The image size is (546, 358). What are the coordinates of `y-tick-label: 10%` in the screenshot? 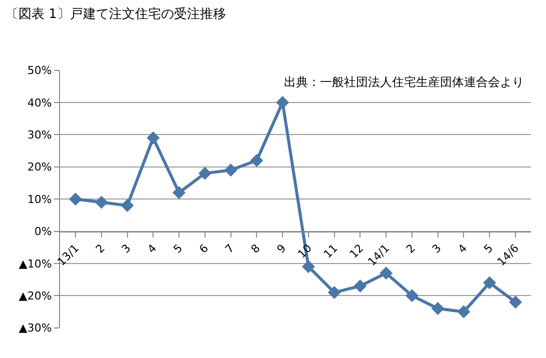 It's located at (39, 199).